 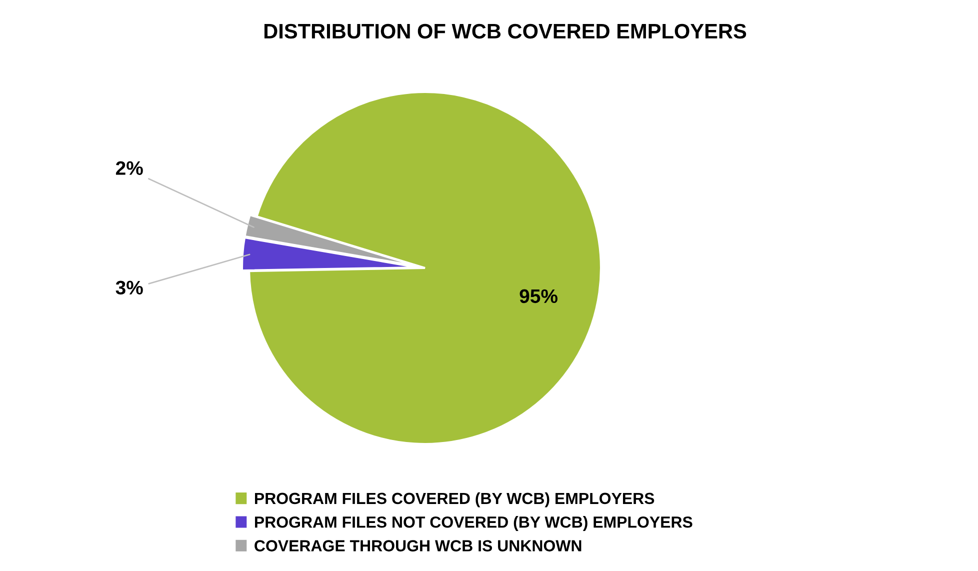 I want to click on legend-label: COVERAGE THROUGH WCB IS UNKNOWN, so click(x=418, y=546).